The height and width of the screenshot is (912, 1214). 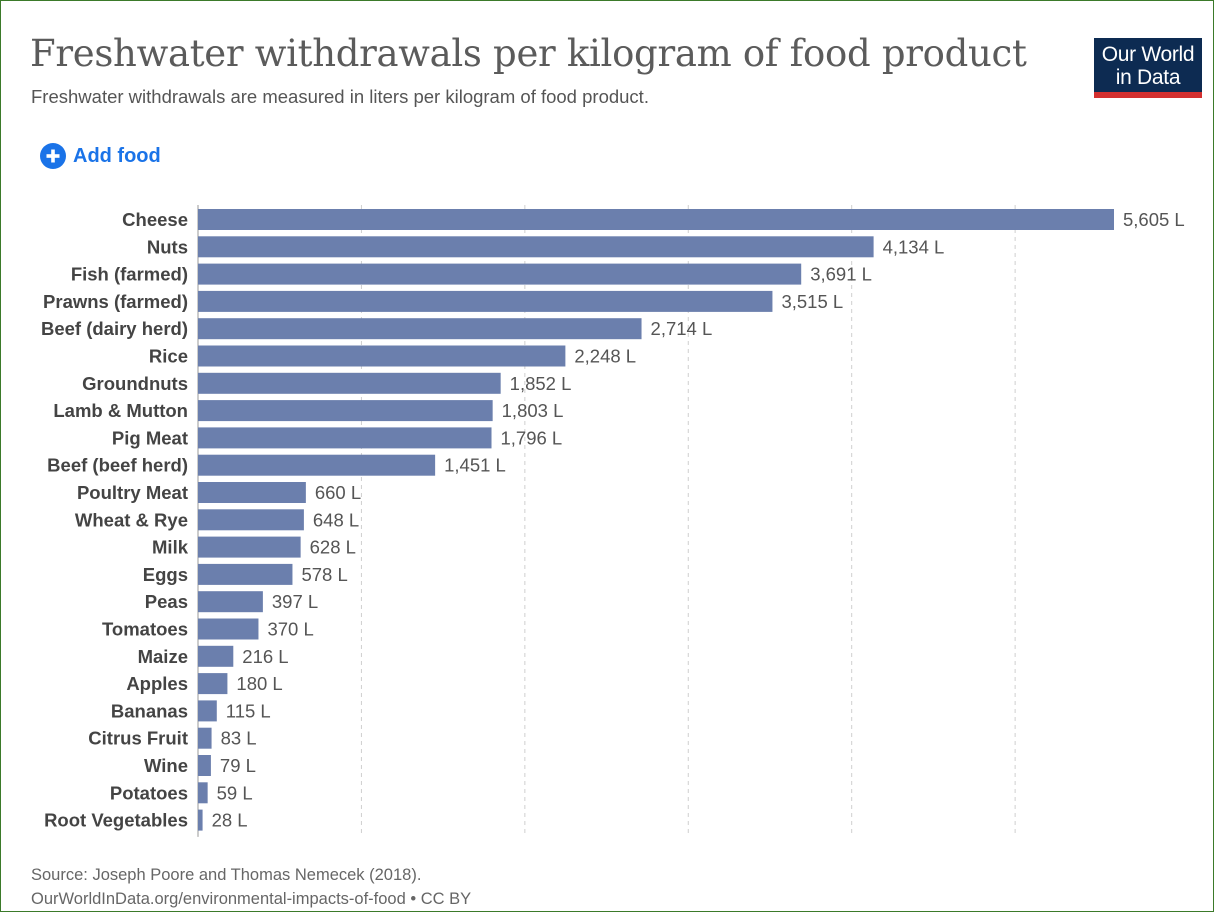 What do you see at coordinates (167, 246) in the screenshot?
I see `category-label: Nuts` at bounding box center [167, 246].